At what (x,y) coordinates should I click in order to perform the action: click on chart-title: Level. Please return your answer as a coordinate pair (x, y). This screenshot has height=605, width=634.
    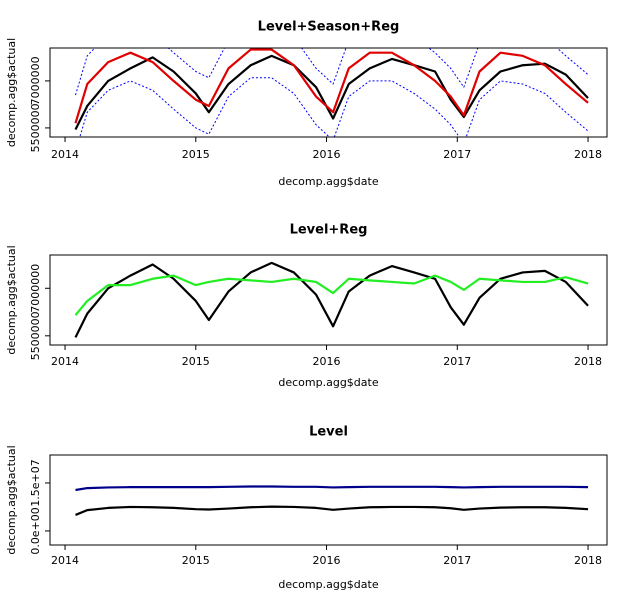
    Looking at the image, I should click on (328, 432).